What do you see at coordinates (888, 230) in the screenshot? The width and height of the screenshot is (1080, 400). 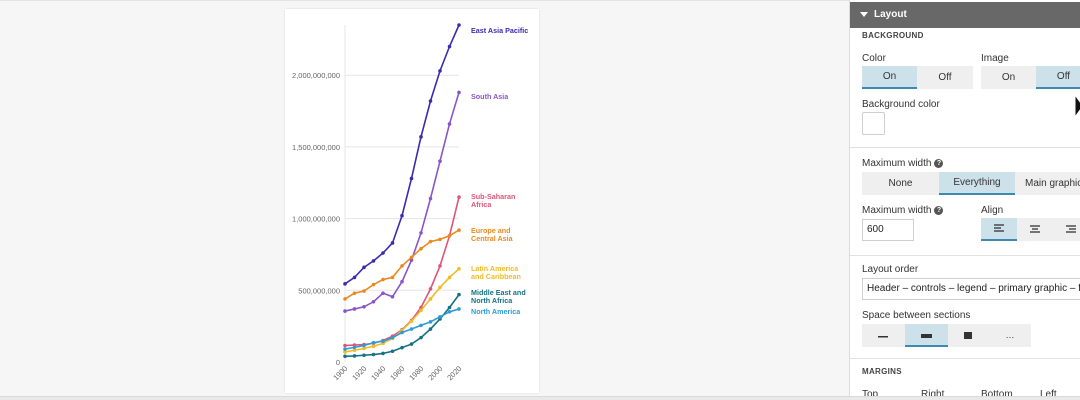 I see `max-width-input: 600` at bounding box center [888, 230].